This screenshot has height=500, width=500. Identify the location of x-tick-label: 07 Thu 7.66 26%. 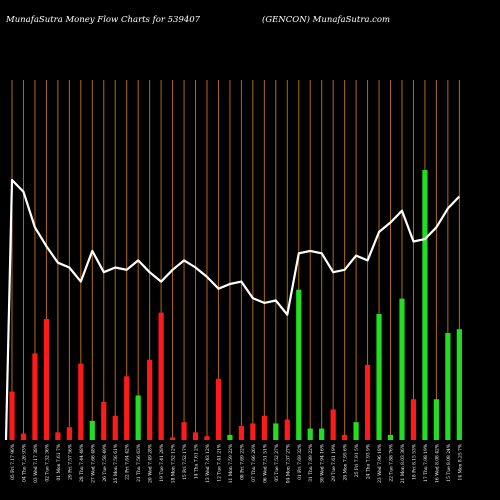
(254, 463).